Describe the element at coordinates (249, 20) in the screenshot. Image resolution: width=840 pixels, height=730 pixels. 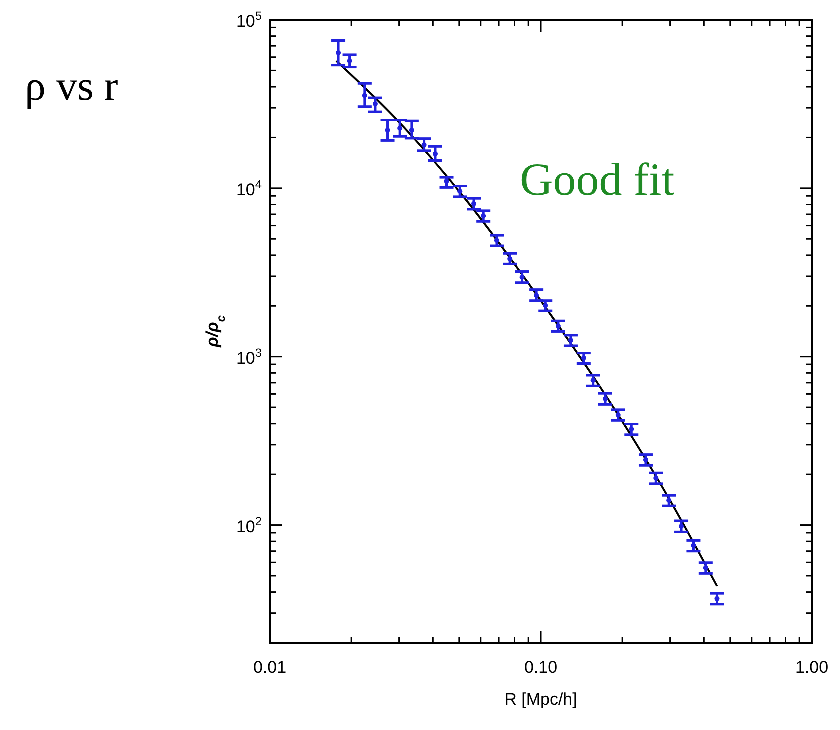
I see `y-tick-label: 10$^{5}$` at that location.